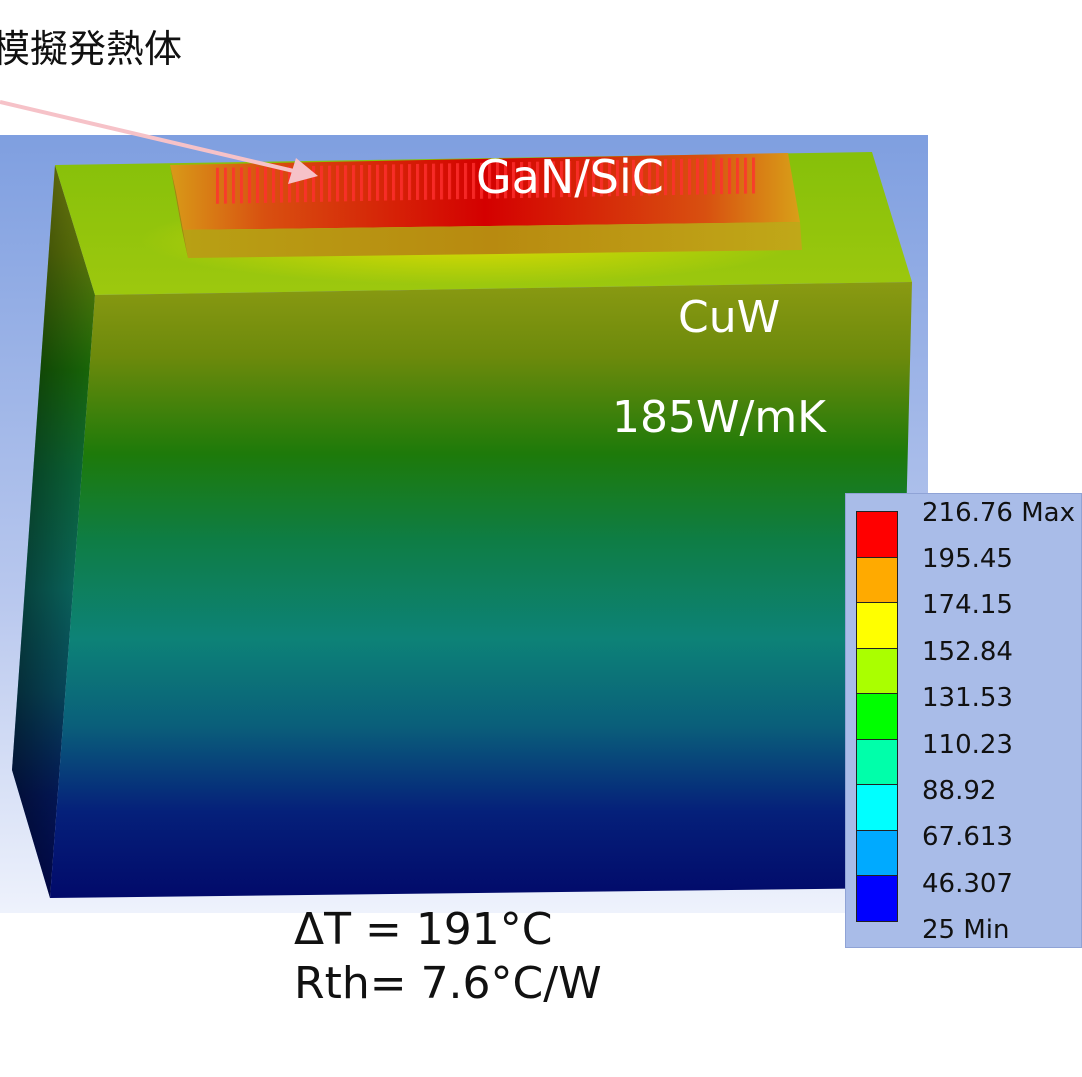  What do you see at coordinates (91, 49) in the screenshot?
I see `callout-label: 模擬発熱体` at bounding box center [91, 49].